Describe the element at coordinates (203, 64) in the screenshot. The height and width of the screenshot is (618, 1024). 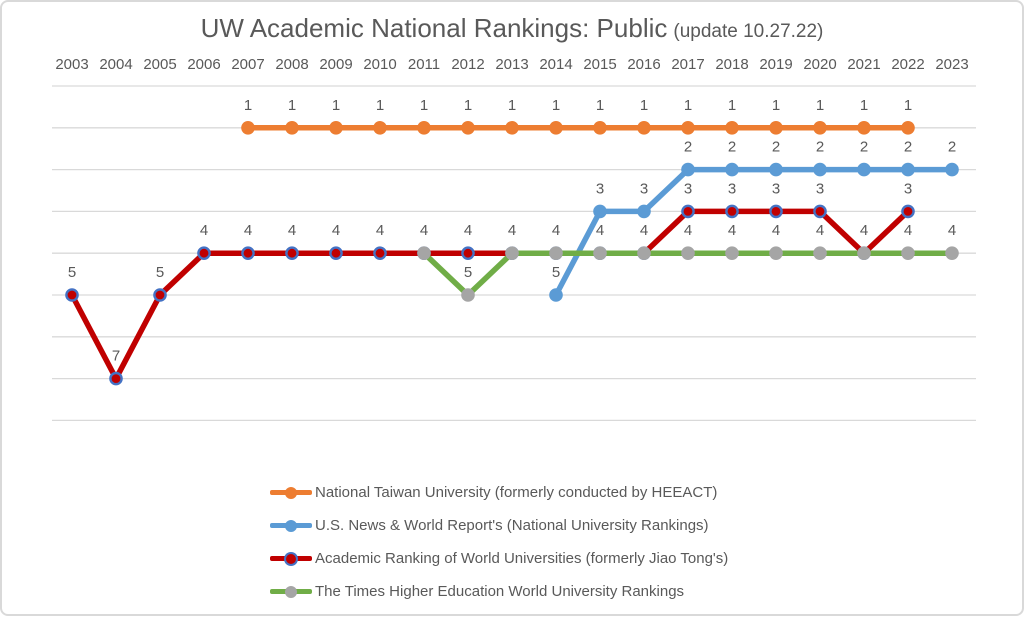
I see `x-axis-year-label: 2006` at that location.